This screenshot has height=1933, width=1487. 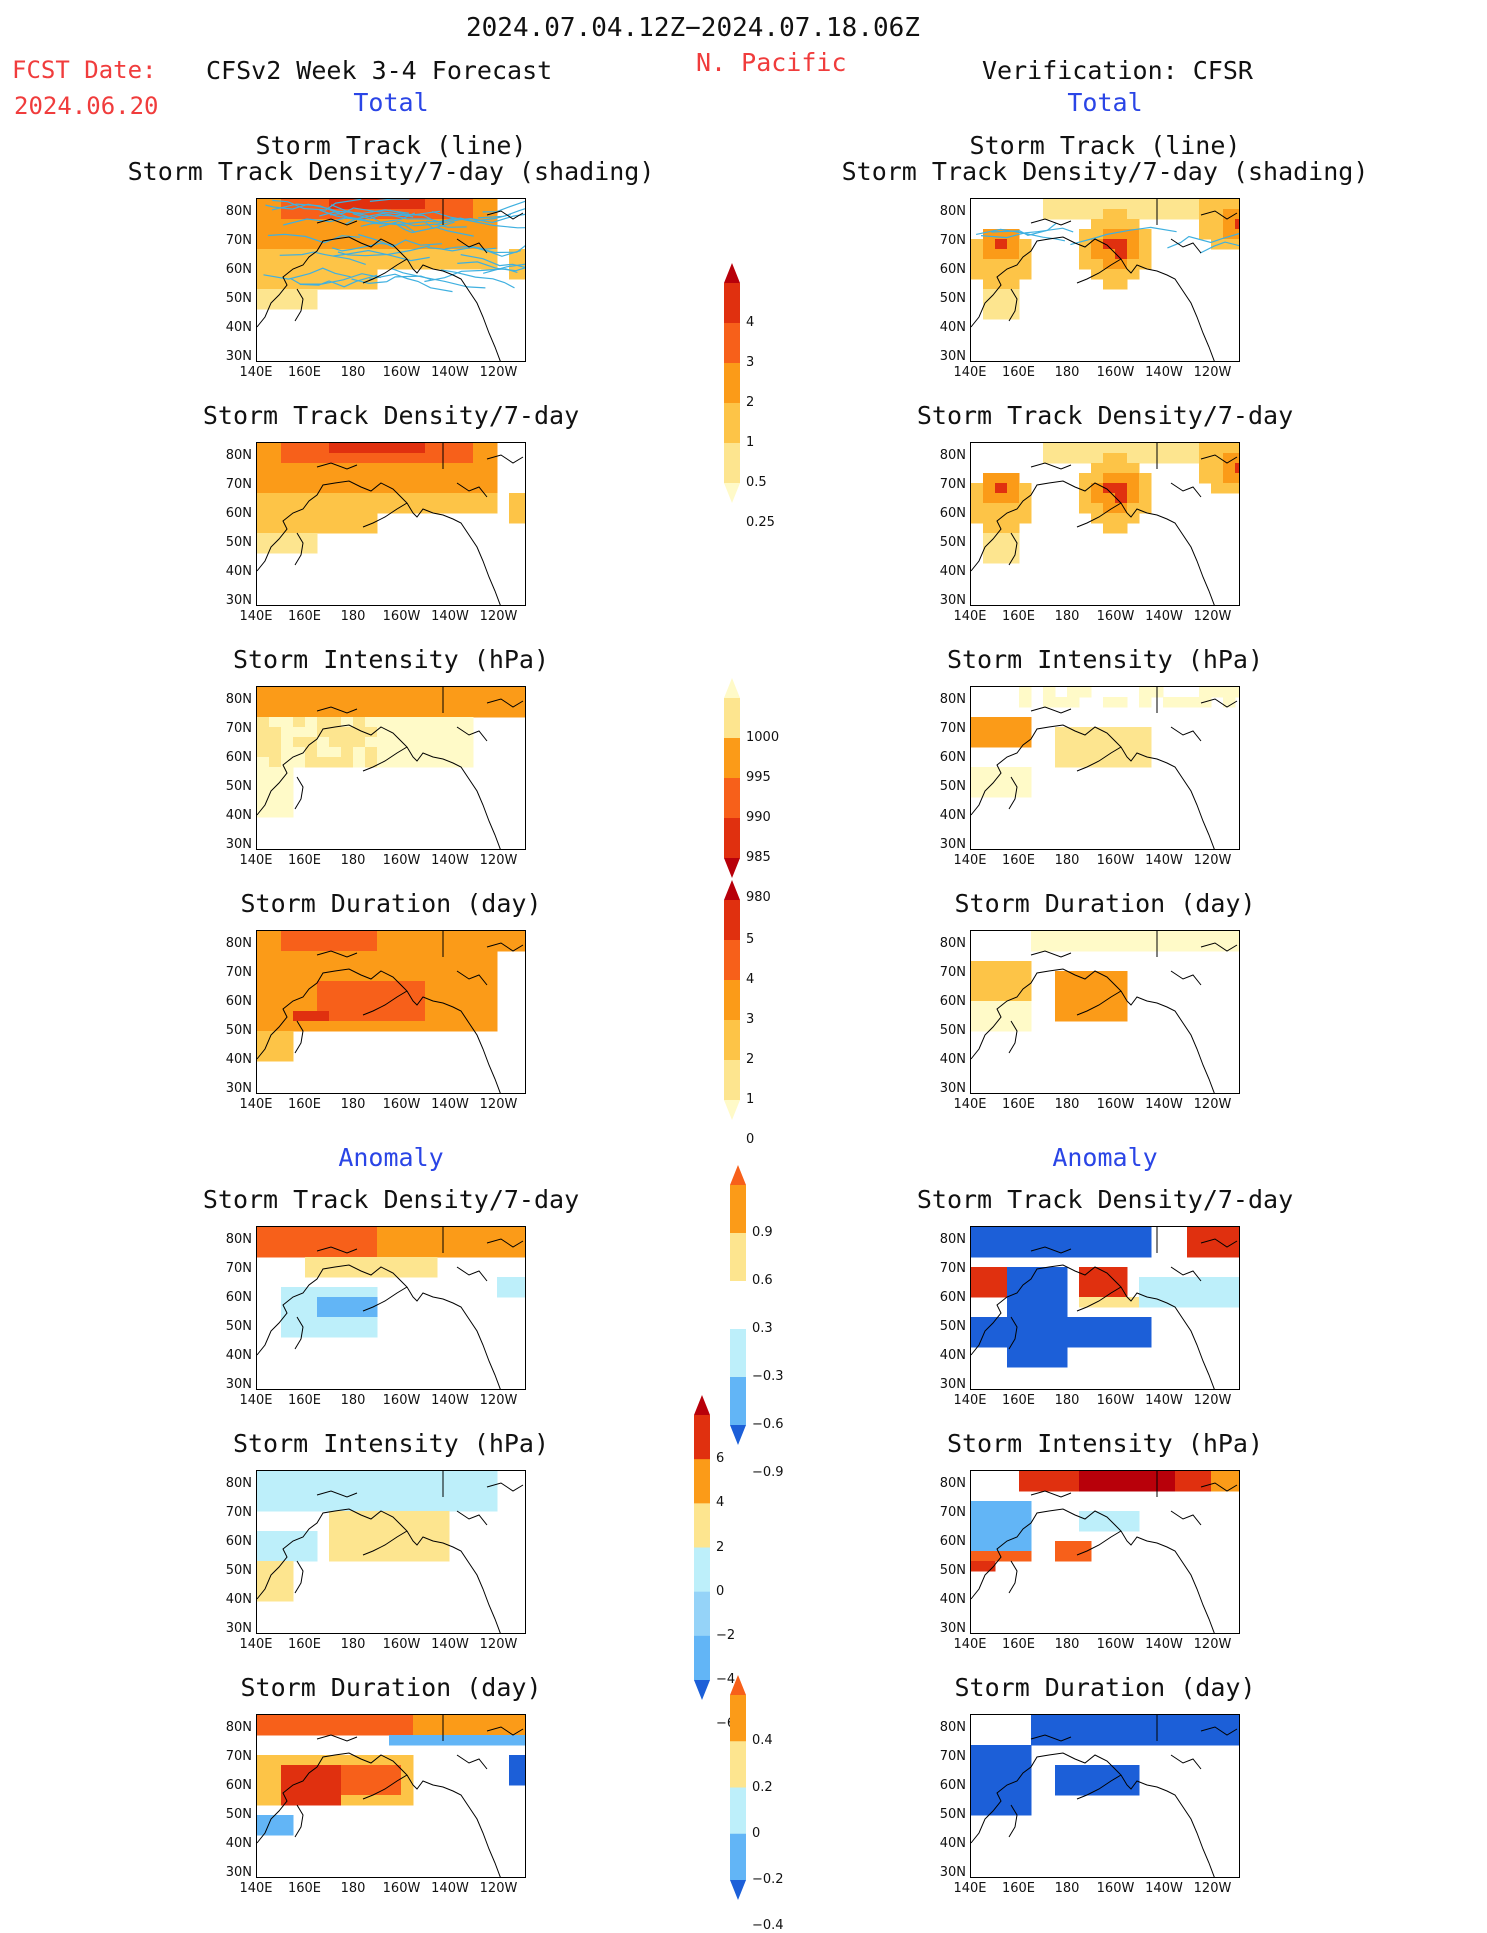 What do you see at coordinates (1105, 1443) in the screenshot?
I see `right-intensity-anom-title: Storm Intensity (hPa)` at bounding box center [1105, 1443].